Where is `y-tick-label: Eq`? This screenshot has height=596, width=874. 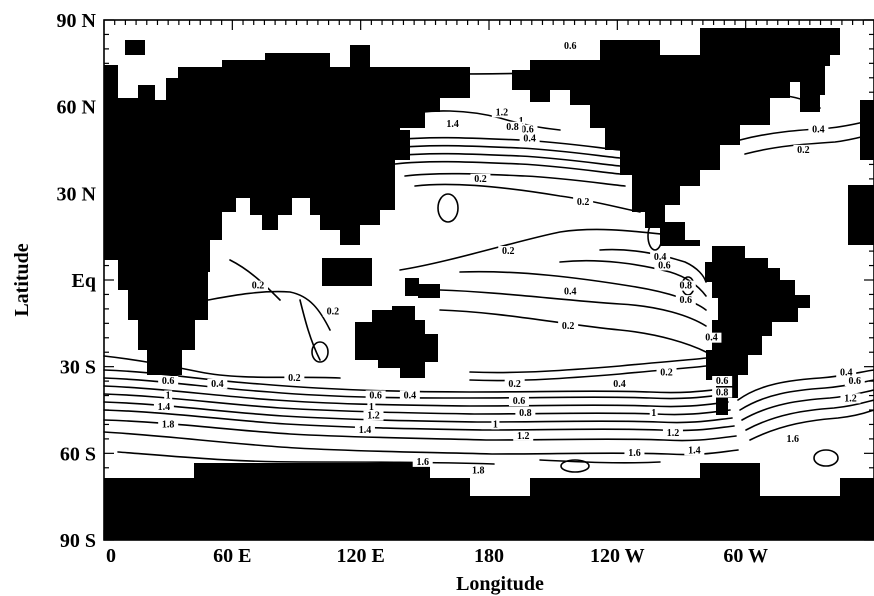
y-tick-label: Eq is located at coordinates (84, 281).